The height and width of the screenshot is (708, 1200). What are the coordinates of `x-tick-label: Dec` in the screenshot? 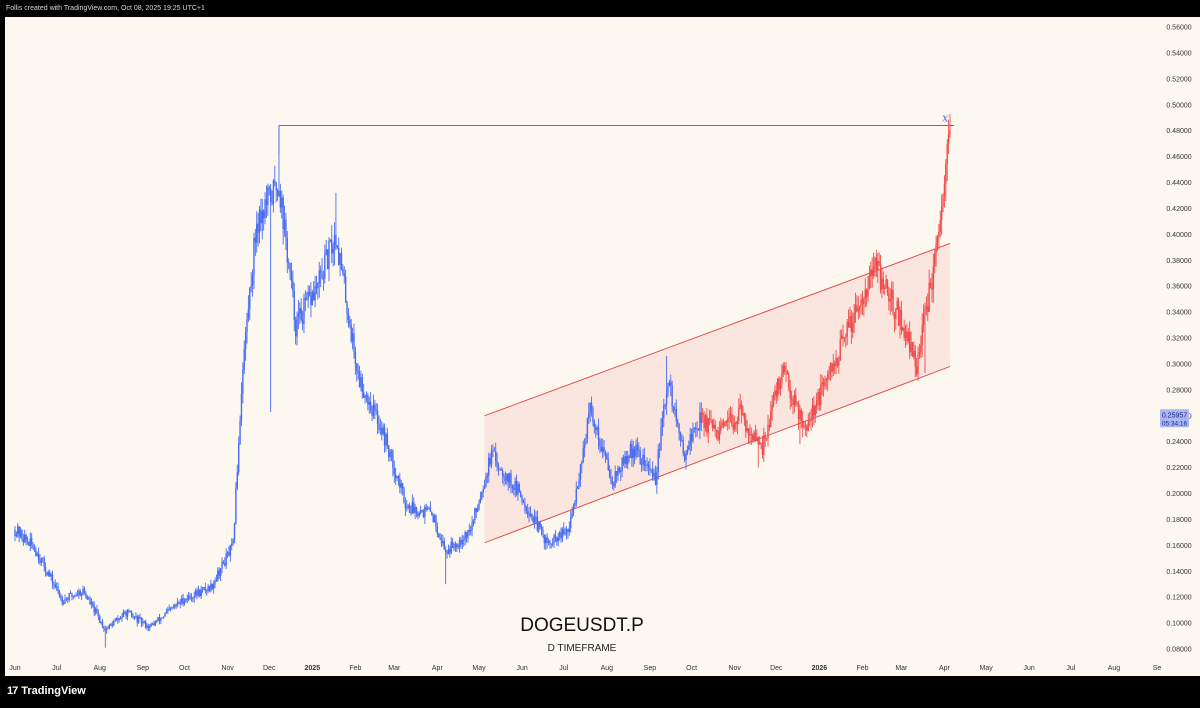 It's located at (776, 668).